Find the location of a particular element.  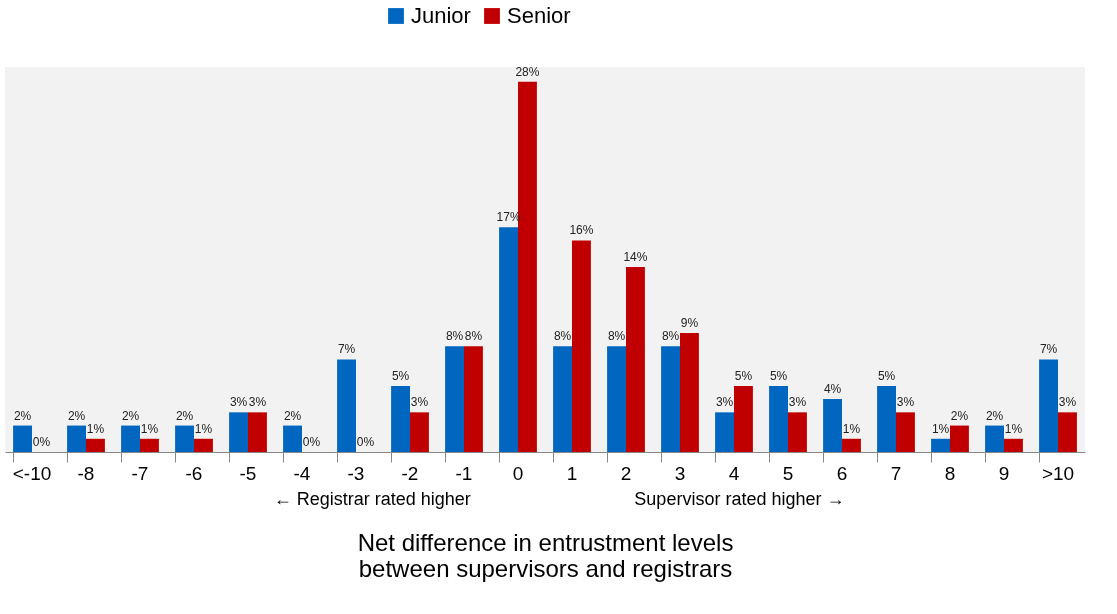

x-tick-label: 4 is located at coordinates (734, 473).